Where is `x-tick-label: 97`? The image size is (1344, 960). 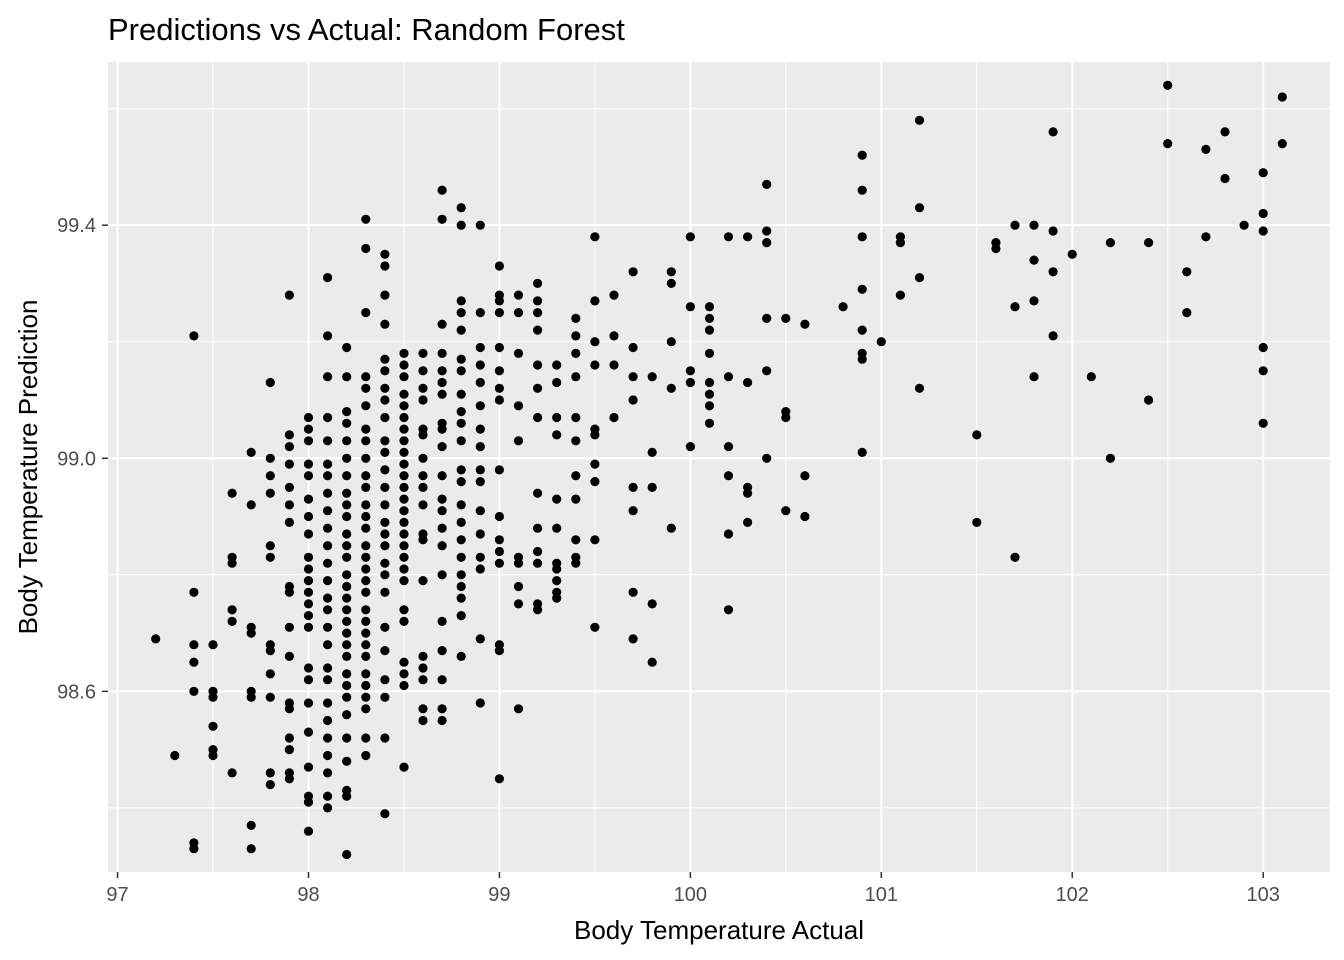 x-tick-label: 97 is located at coordinates (117, 895).